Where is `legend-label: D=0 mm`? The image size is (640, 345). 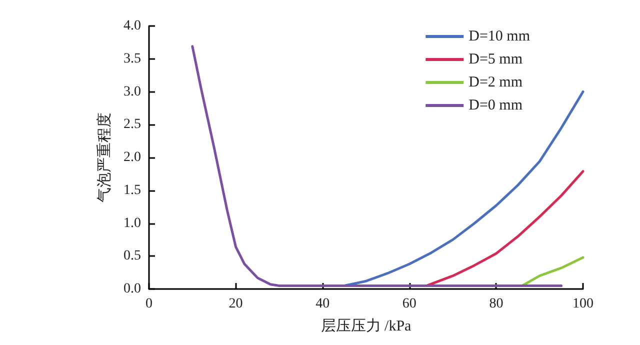
legend-label: D=0 mm is located at coordinates (495, 106).